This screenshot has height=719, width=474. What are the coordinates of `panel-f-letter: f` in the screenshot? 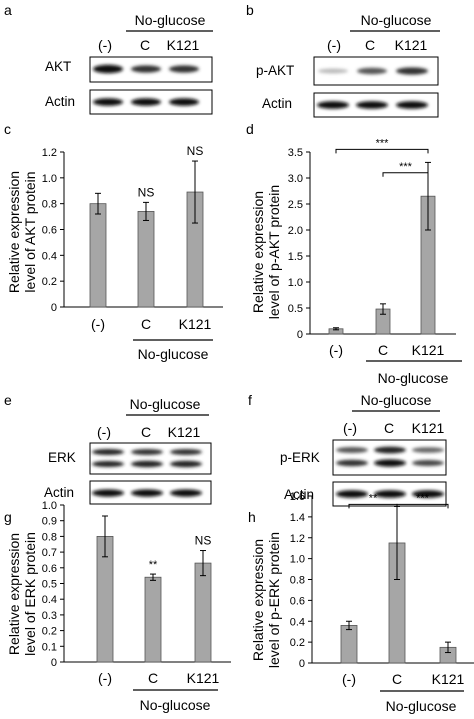 It's located at (250, 400).